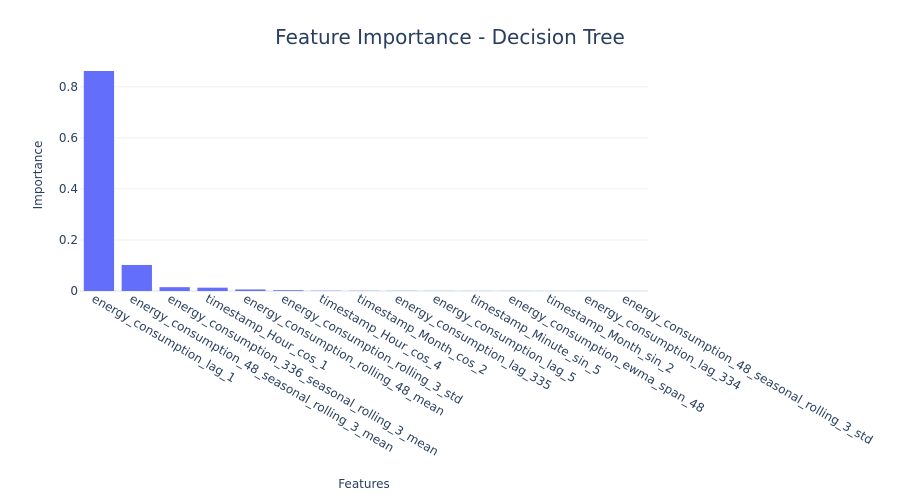  I want to click on y-tick-label: 0.4, so click(68, 189).